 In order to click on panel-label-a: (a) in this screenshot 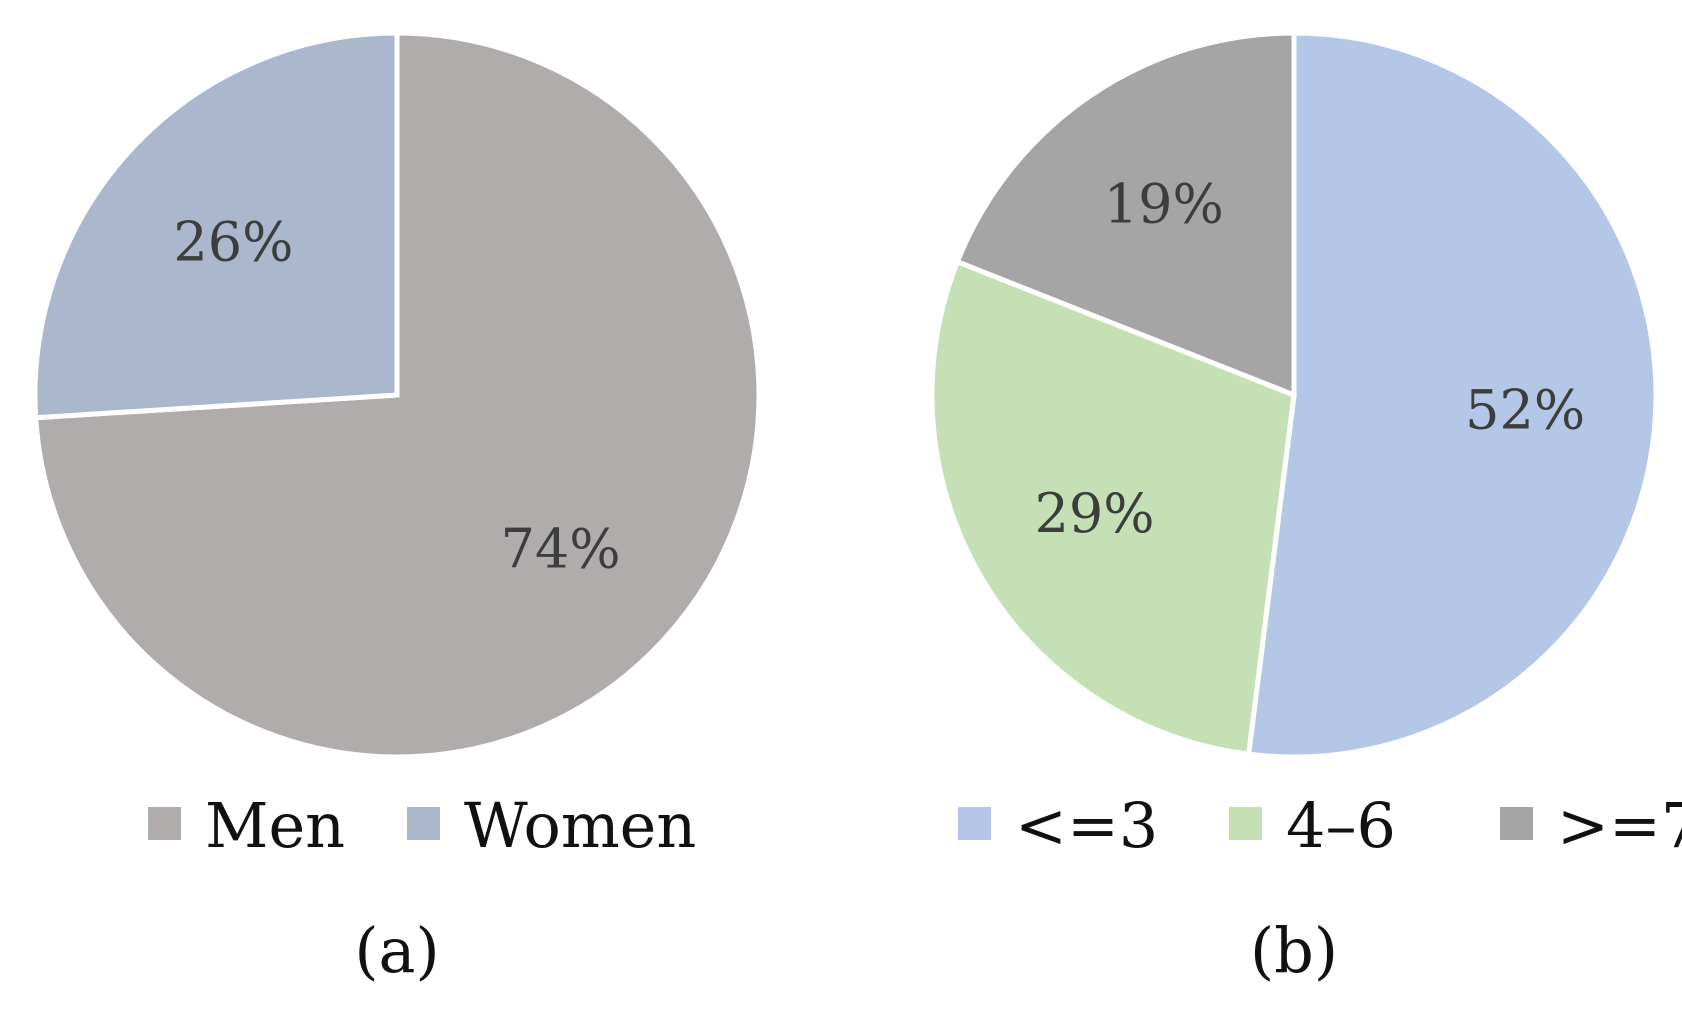, I will do `click(396, 950)`.